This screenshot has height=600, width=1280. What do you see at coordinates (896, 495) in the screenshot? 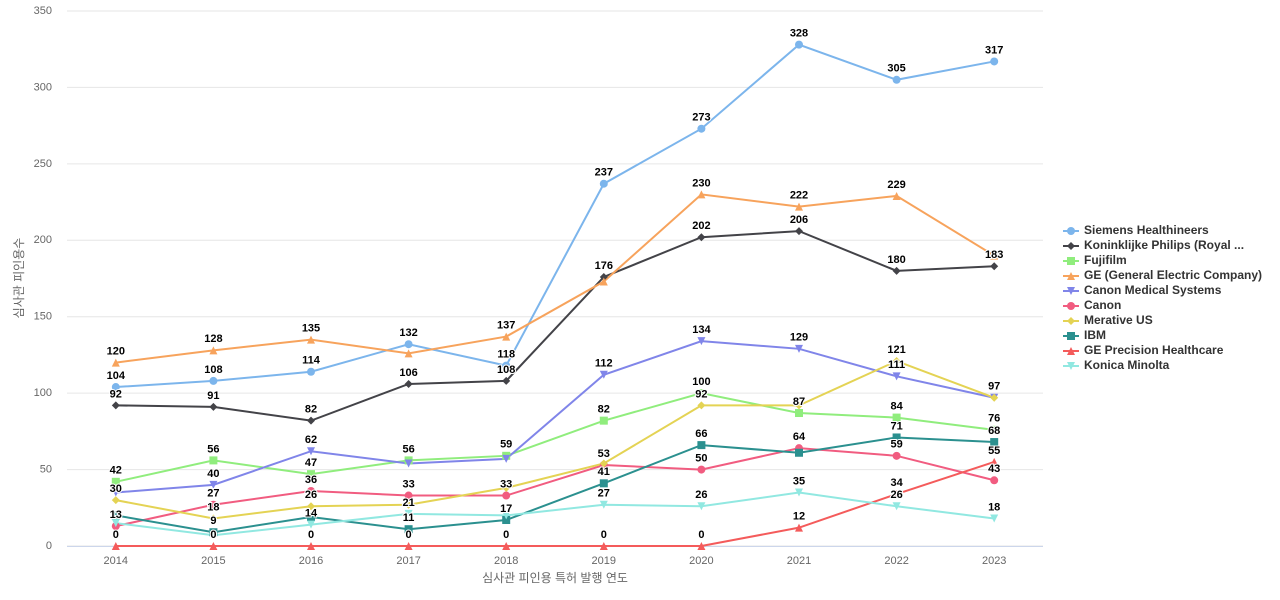
I see `data-label: 26` at bounding box center [896, 495].